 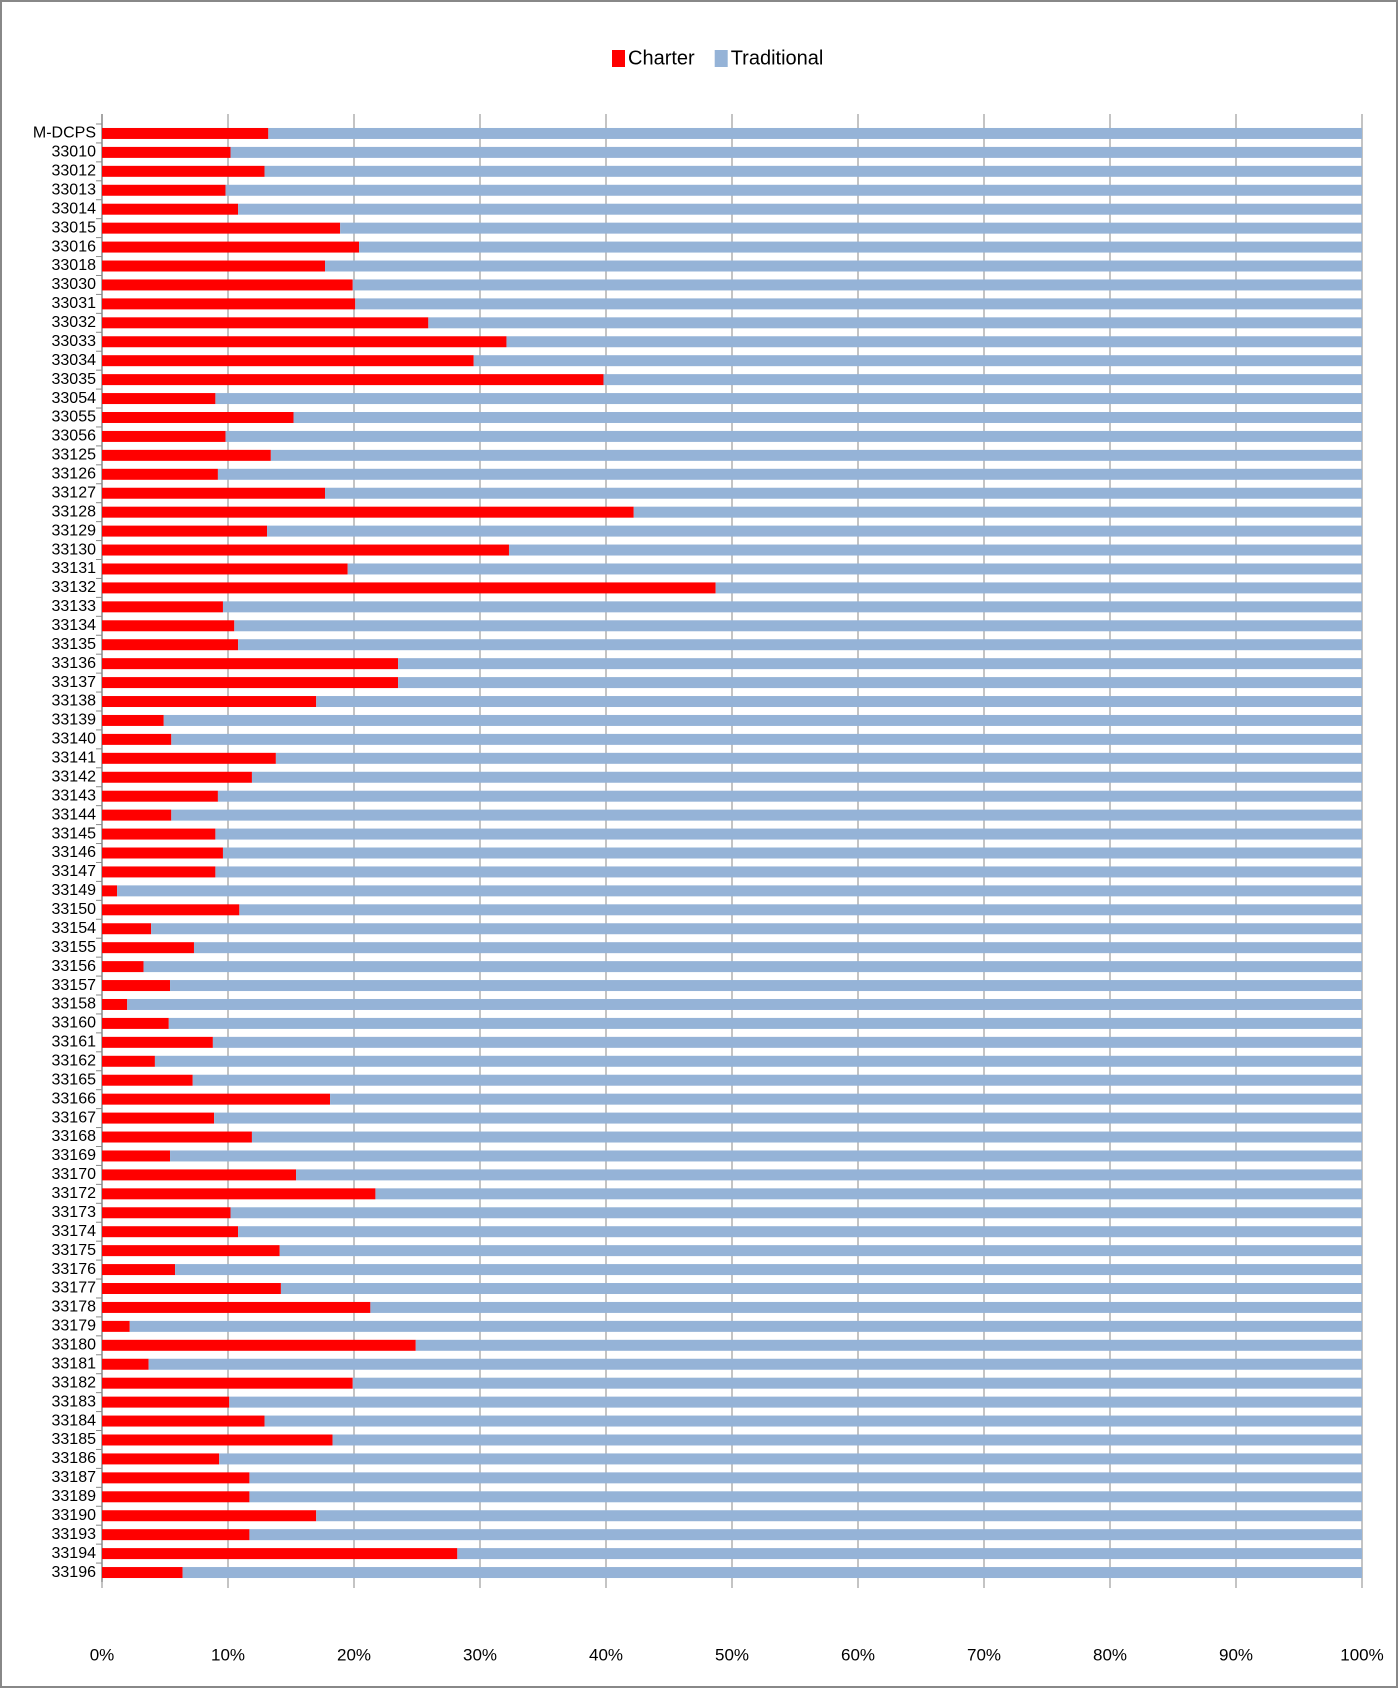 What do you see at coordinates (74, 1212) in the screenshot?
I see `y-tick-label: 33173` at bounding box center [74, 1212].